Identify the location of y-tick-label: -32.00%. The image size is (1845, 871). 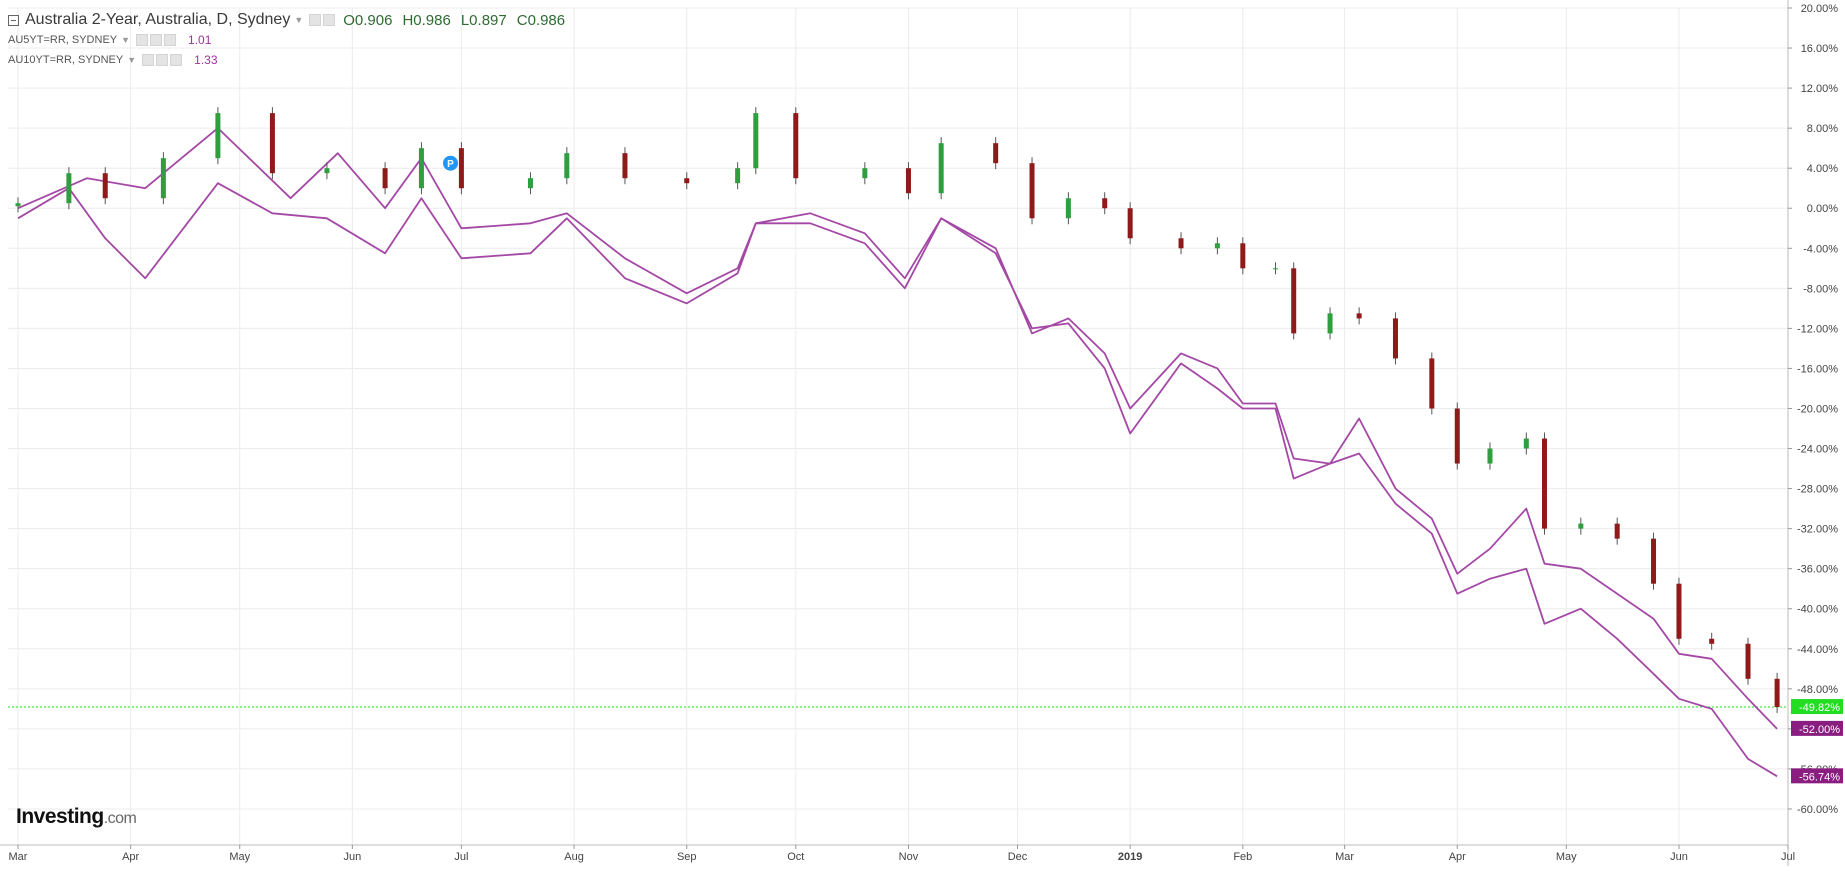
(1817, 530).